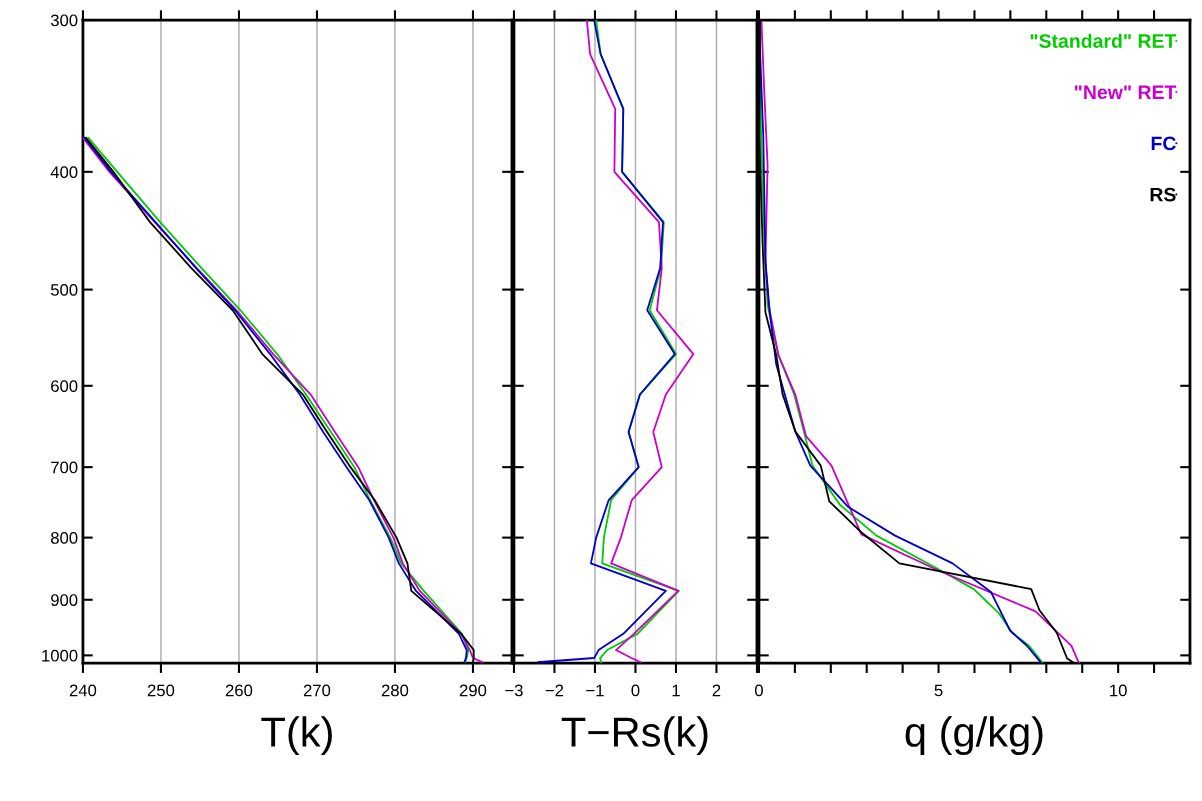 This screenshot has width=1202, height=801. What do you see at coordinates (1163, 194) in the screenshot?
I see `legend-label: RS` at bounding box center [1163, 194].